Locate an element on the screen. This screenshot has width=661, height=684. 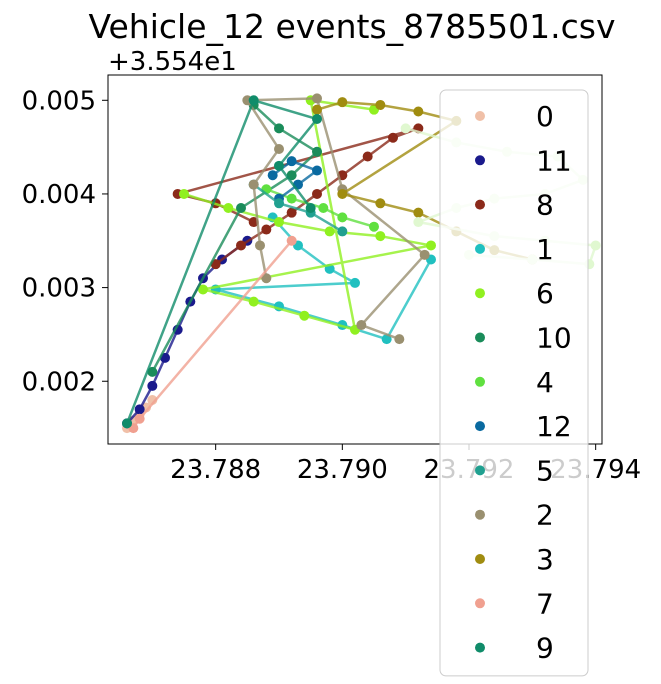
legend-label: 10 is located at coordinates (554, 338).